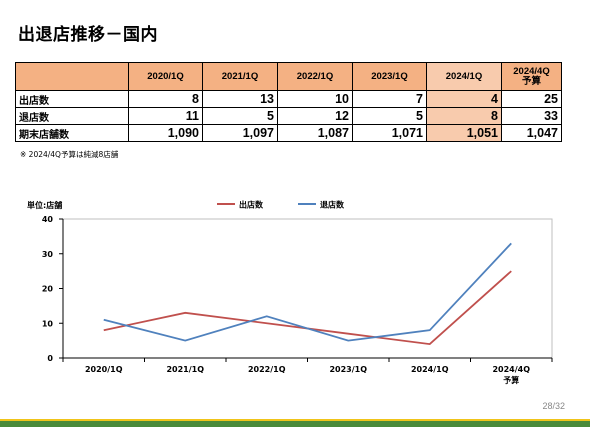 The height and width of the screenshot is (427, 590). Describe the element at coordinates (48, 219) in the screenshot. I see `y-tick-label: 40` at that location.